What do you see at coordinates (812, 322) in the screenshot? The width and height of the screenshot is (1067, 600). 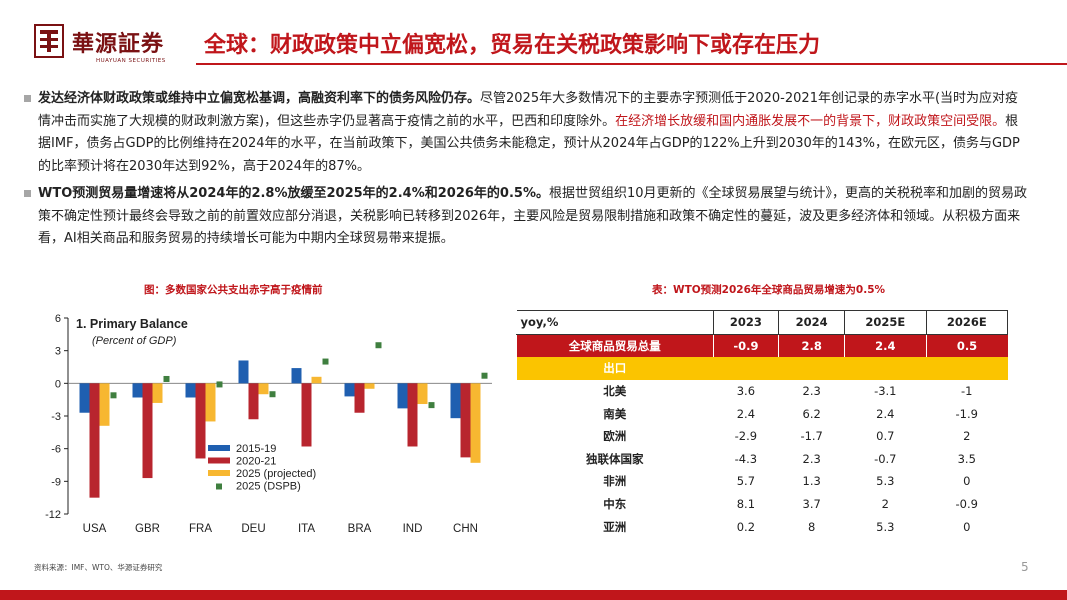 I see `table-header-cell: 2024` at bounding box center [812, 322].